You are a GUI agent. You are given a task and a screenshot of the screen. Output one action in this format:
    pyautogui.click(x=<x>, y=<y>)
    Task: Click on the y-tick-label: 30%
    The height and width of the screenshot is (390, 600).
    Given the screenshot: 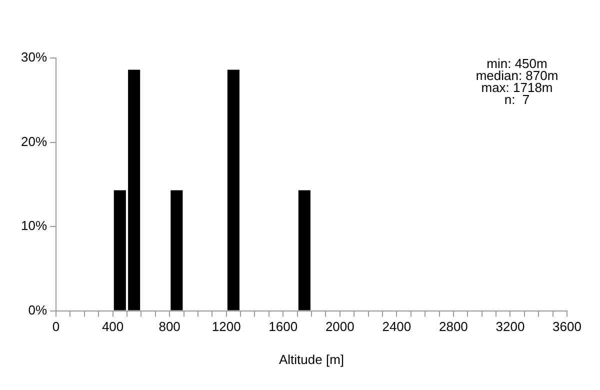 What is the action you would take?
    pyautogui.click(x=34, y=57)
    